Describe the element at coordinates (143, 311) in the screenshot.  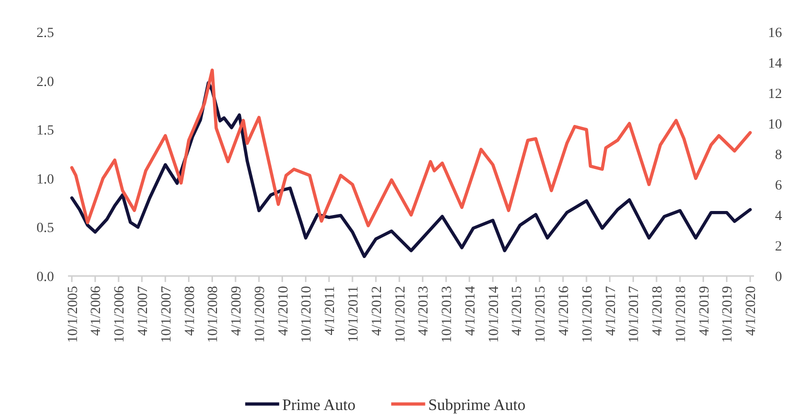
I see `x-tick-label: 4/1/2007` at that location.